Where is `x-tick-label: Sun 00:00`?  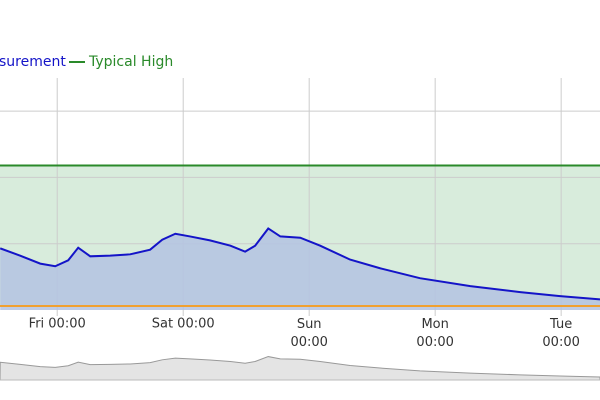 x-tick-label: Sun 00:00 is located at coordinates (308, 333).